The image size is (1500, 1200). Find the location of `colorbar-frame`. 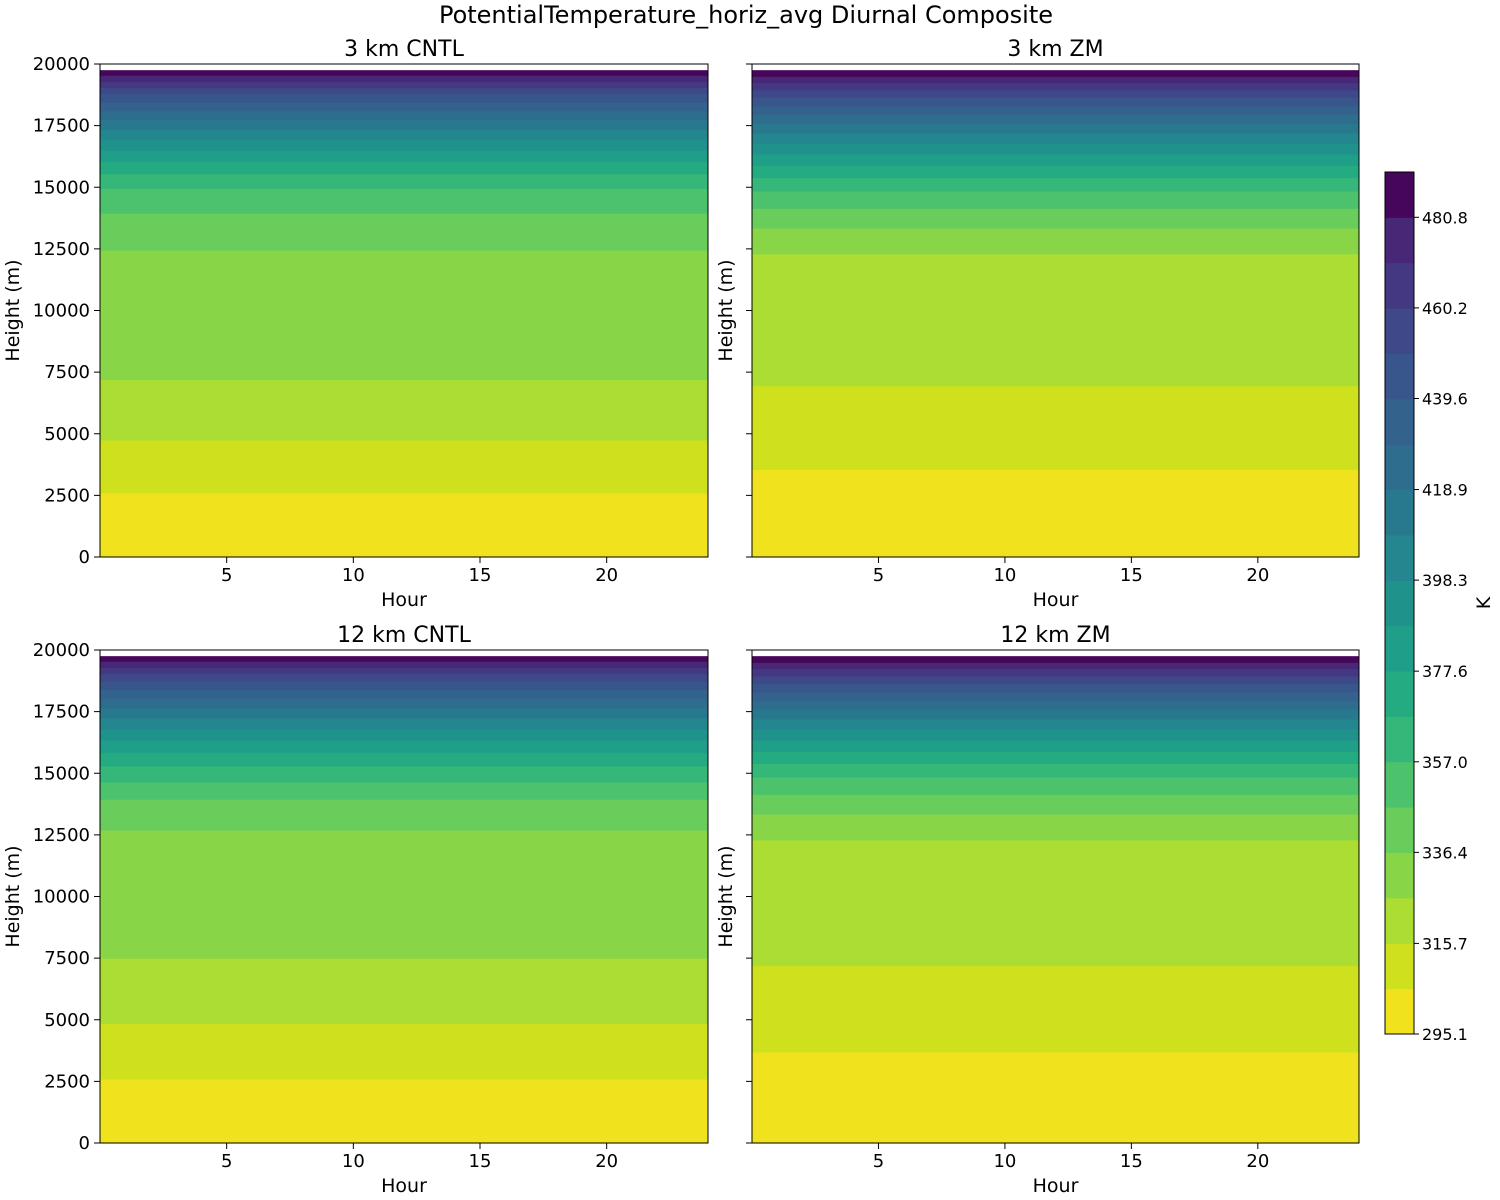

colorbar-frame is located at coordinates (1399, 603).